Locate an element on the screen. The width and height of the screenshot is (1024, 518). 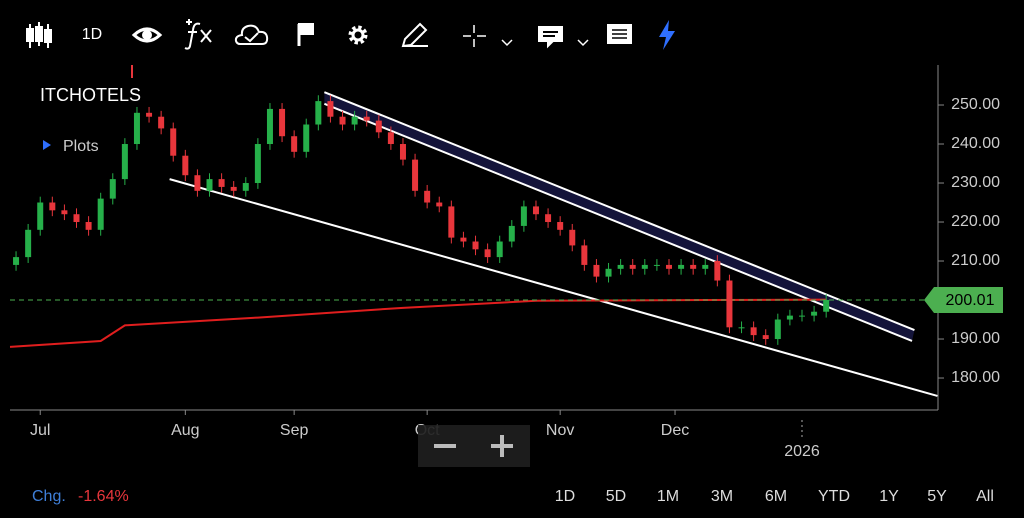
range-buttons: 1D 5D 1M 3M 6M YTD 1Y 5Y All is located at coordinates (774, 496).